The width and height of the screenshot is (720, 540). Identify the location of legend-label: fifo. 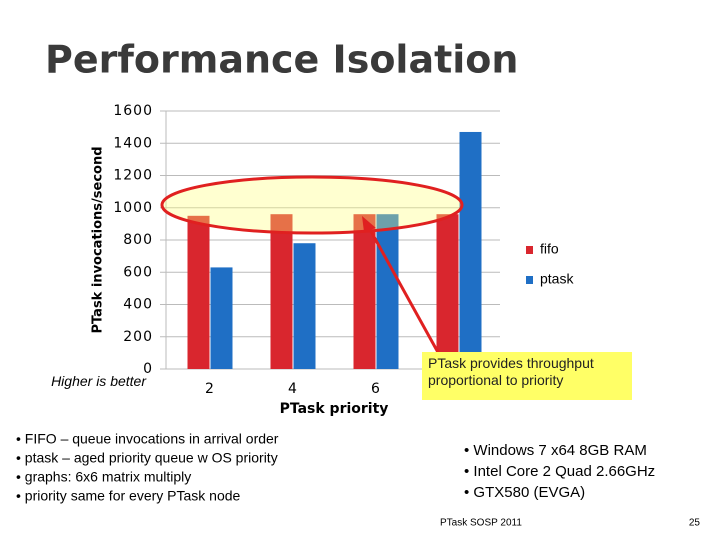
(549, 249).